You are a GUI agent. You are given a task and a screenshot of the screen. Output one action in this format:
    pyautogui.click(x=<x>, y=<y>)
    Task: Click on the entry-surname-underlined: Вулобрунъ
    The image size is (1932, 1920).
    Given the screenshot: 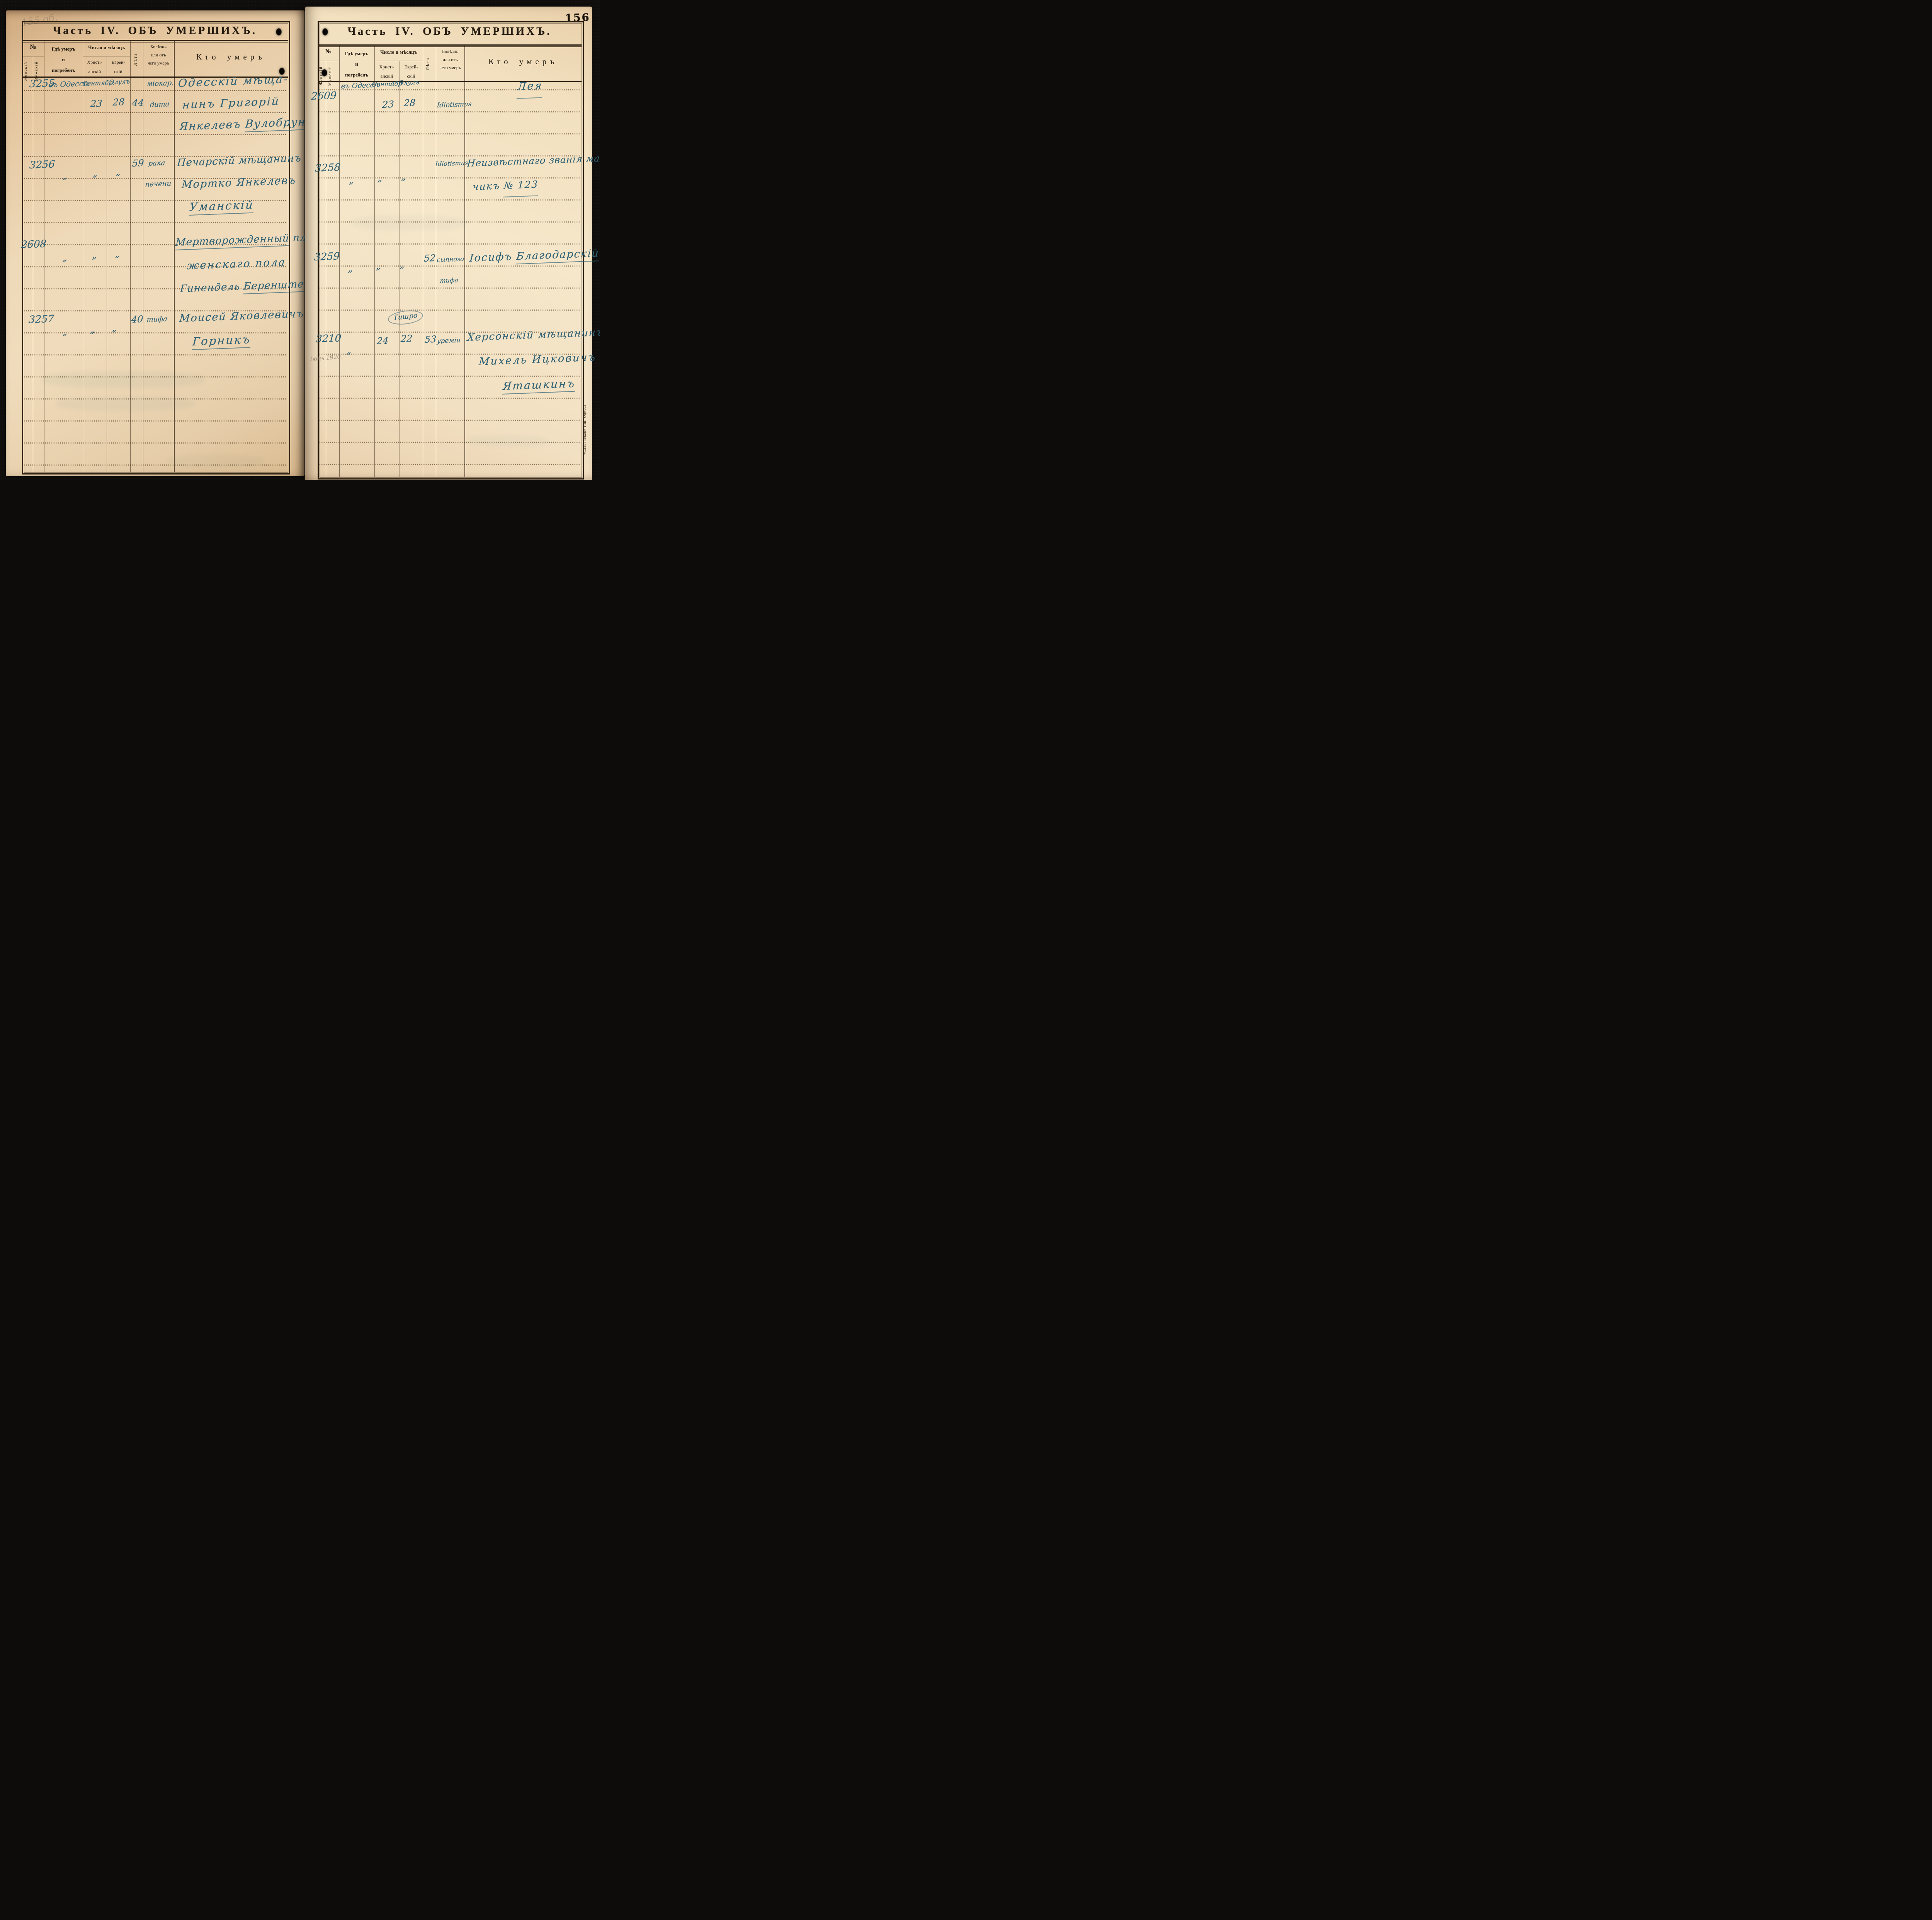 What is the action you would take?
    pyautogui.click(x=280, y=124)
    